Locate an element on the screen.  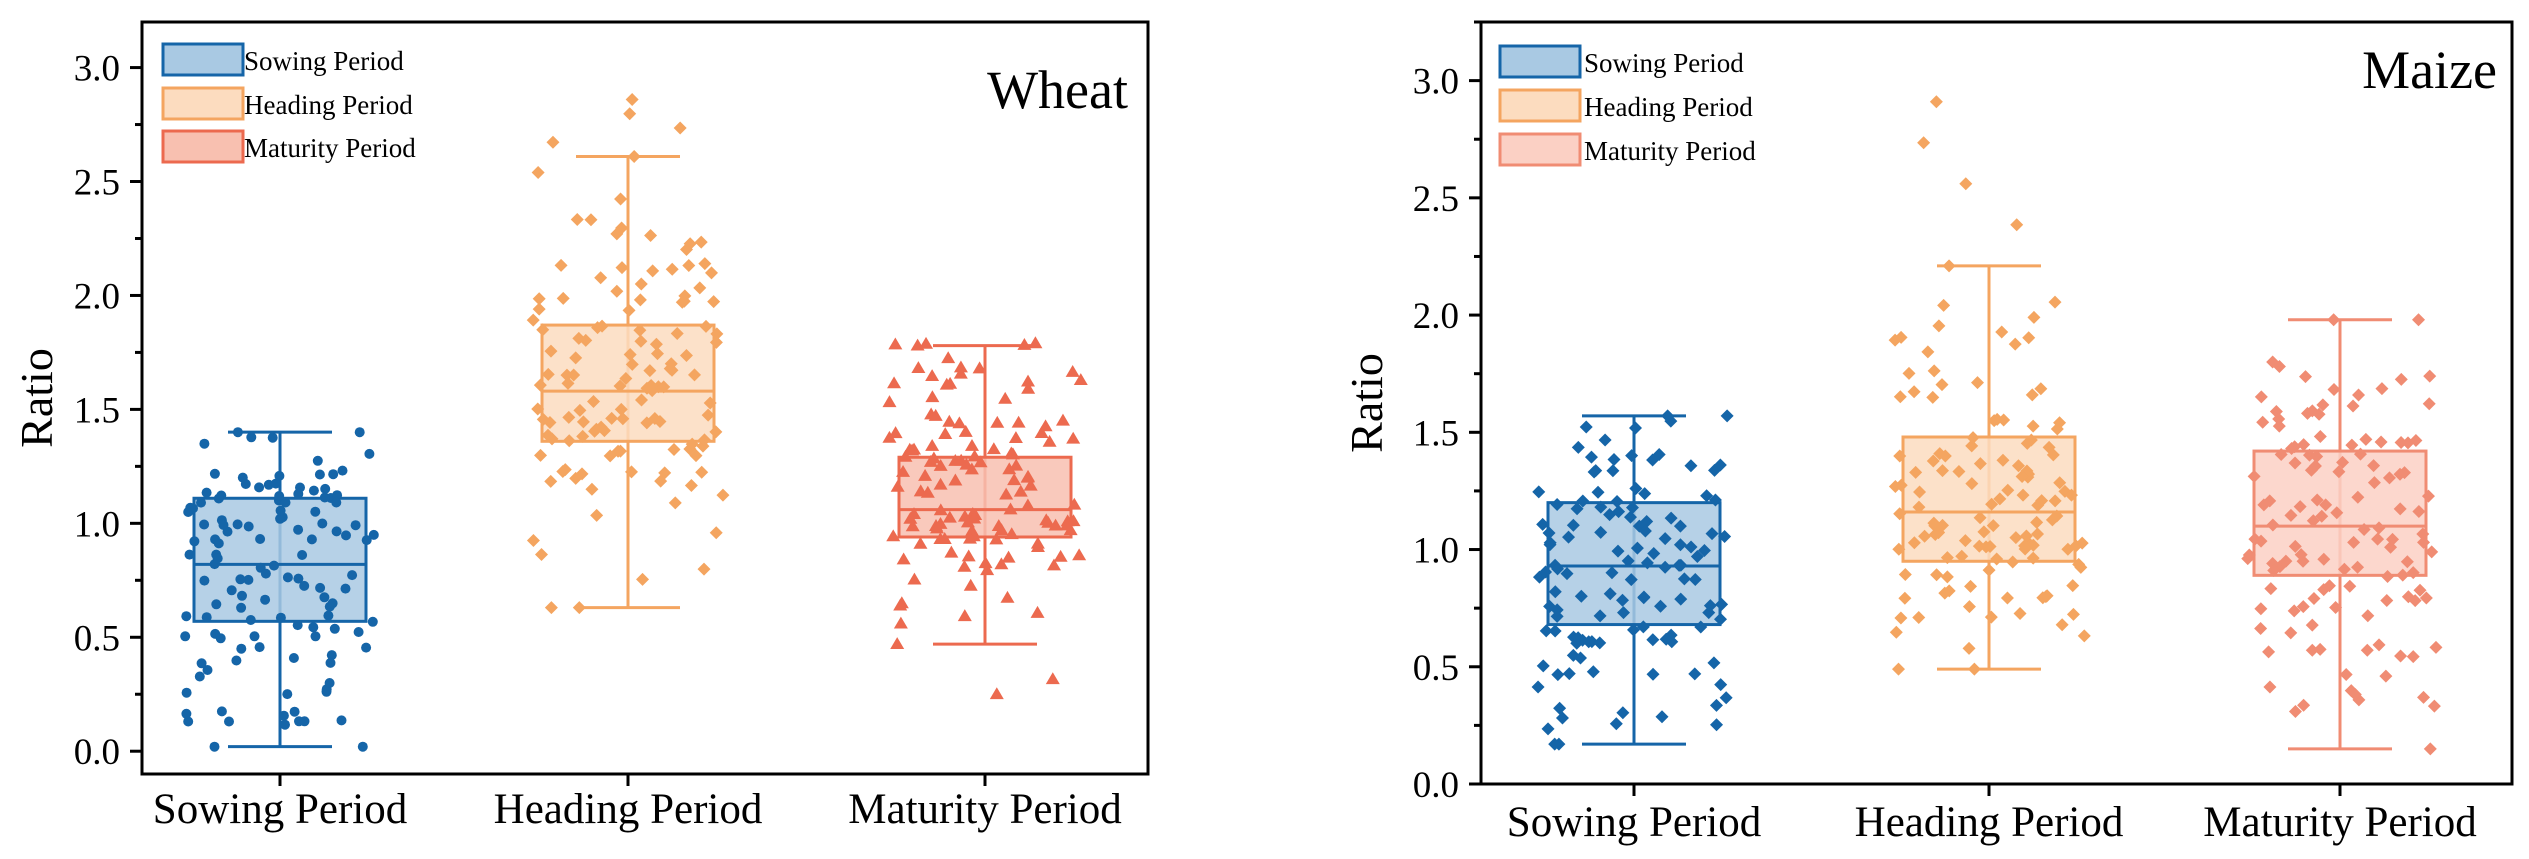
y-tick-label: 1.5 is located at coordinates (97, 410).